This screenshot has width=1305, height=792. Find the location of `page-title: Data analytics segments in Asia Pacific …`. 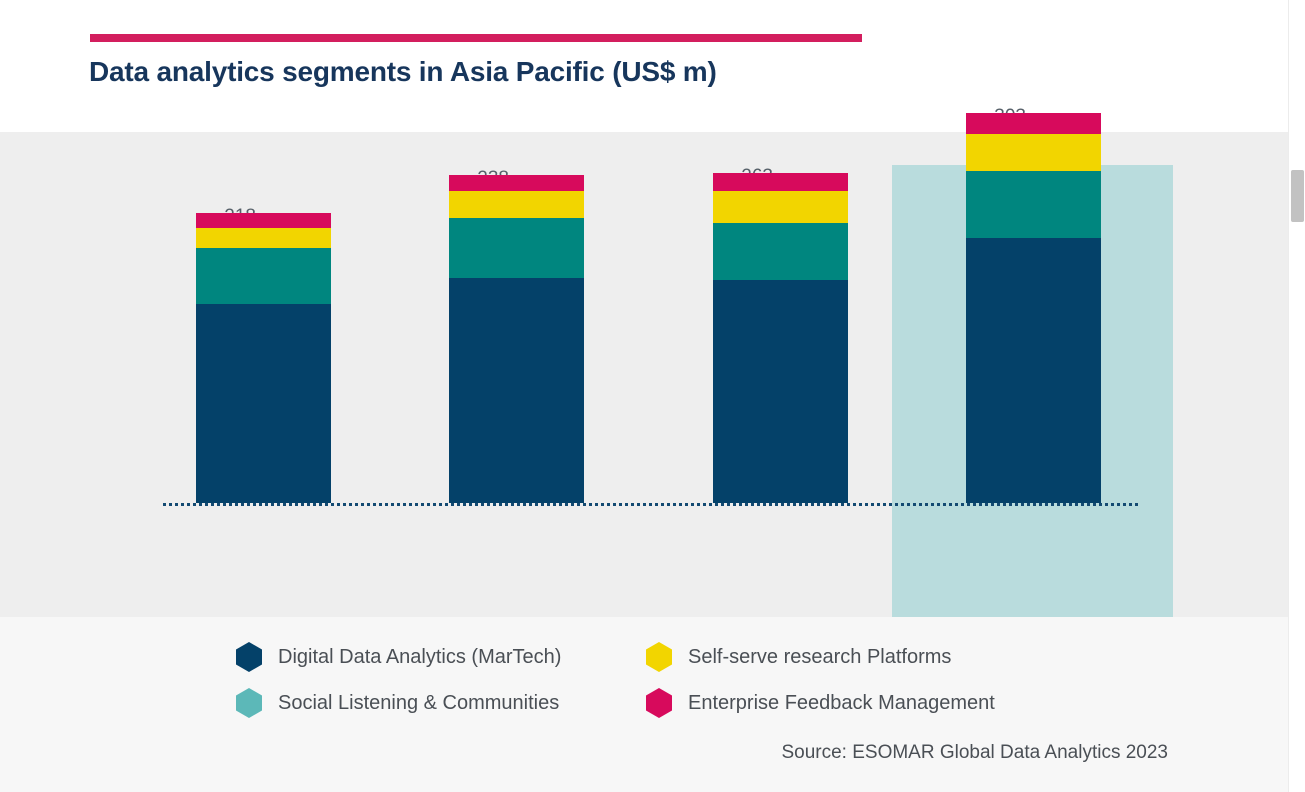

page-title: Data analytics segments in Asia Pacific … is located at coordinates (403, 71).